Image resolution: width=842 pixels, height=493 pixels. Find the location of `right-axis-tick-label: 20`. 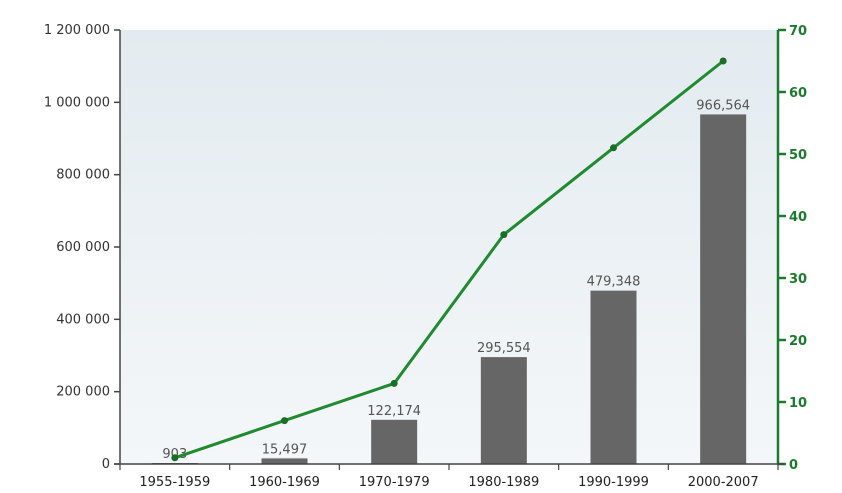

right-axis-tick-label: 20 is located at coordinates (798, 341).